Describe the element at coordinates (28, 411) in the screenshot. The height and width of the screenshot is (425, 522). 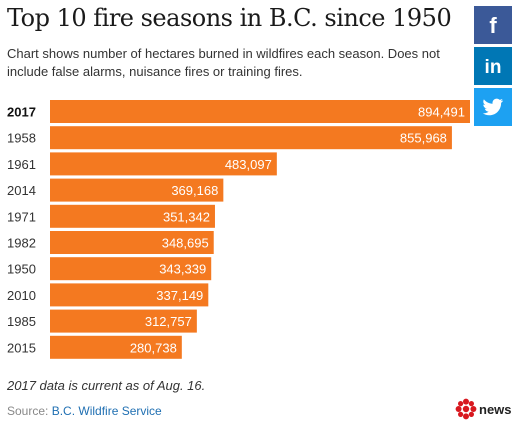
I see `source-prefix: Source:` at that location.